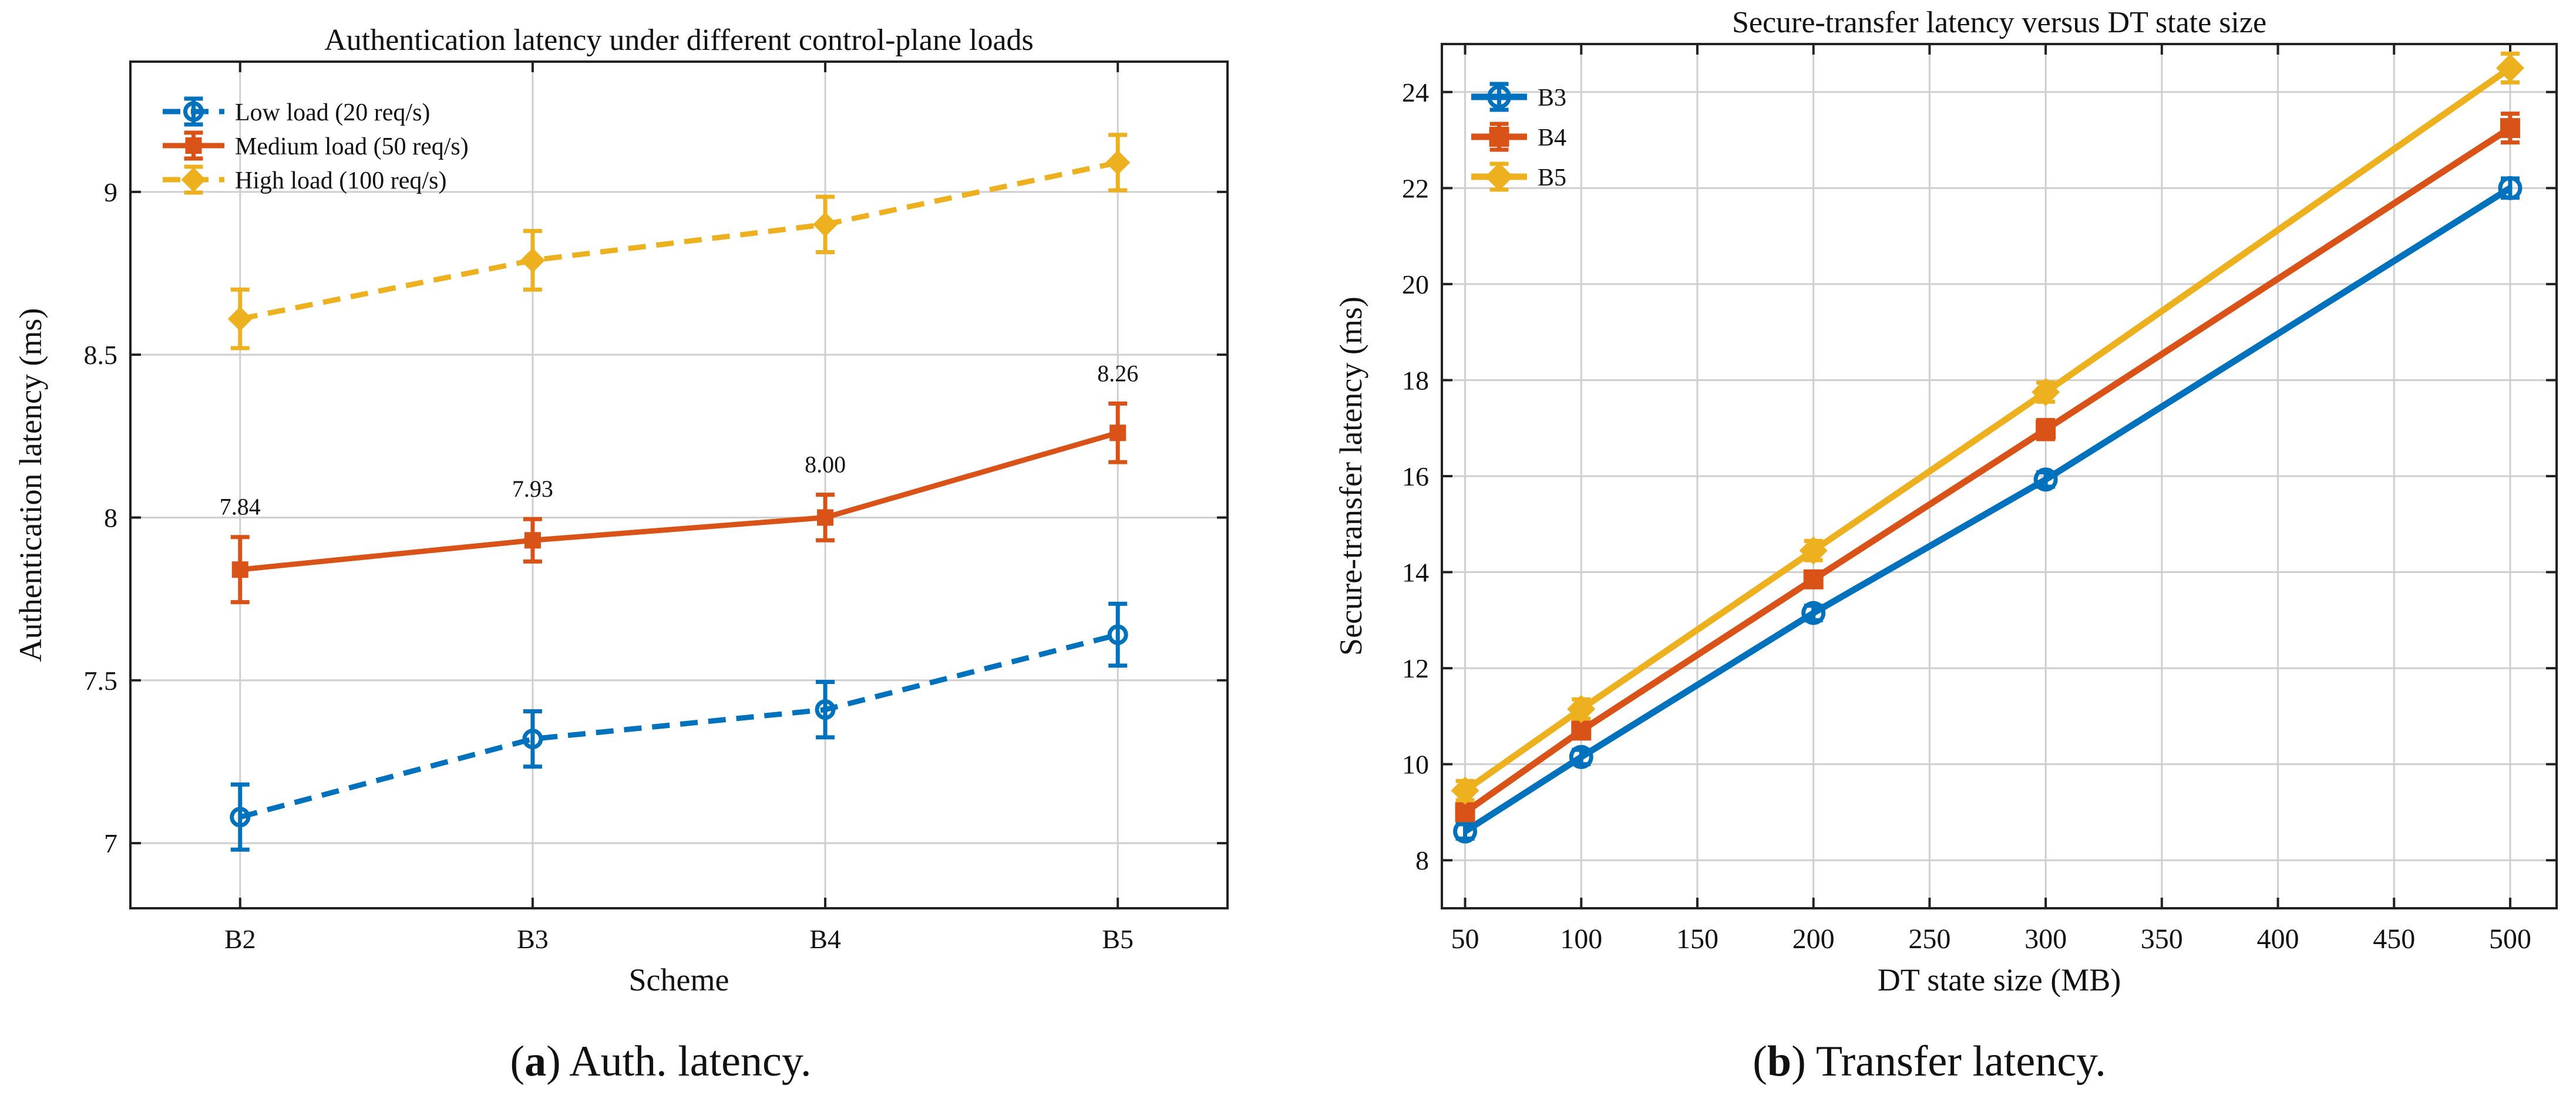 Image resolution: width=2576 pixels, height=1102 pixels. What do you see at coordinates (1415, 668) in the screenshot?
I see `y-tick-label: 12` at bounding box center [1415, 668].